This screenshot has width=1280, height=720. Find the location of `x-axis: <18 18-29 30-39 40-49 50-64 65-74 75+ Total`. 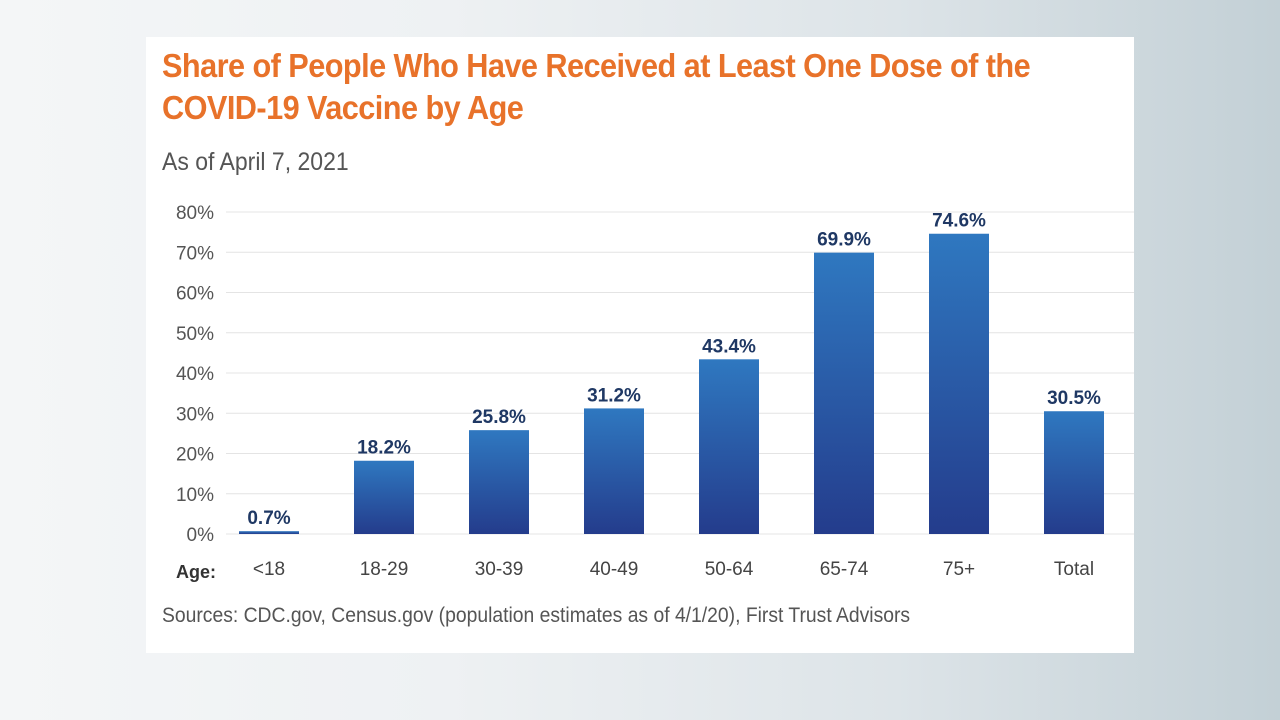

x-axis: <18 18-29 30-39 40-49 50-64 65-74 75+ Total is located at coordinates (673, 569).